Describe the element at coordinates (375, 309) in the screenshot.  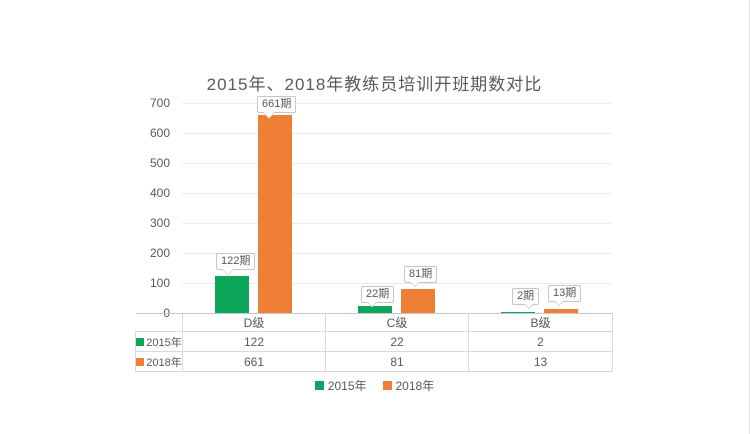
I see `bar-2015-clevel` at that location.